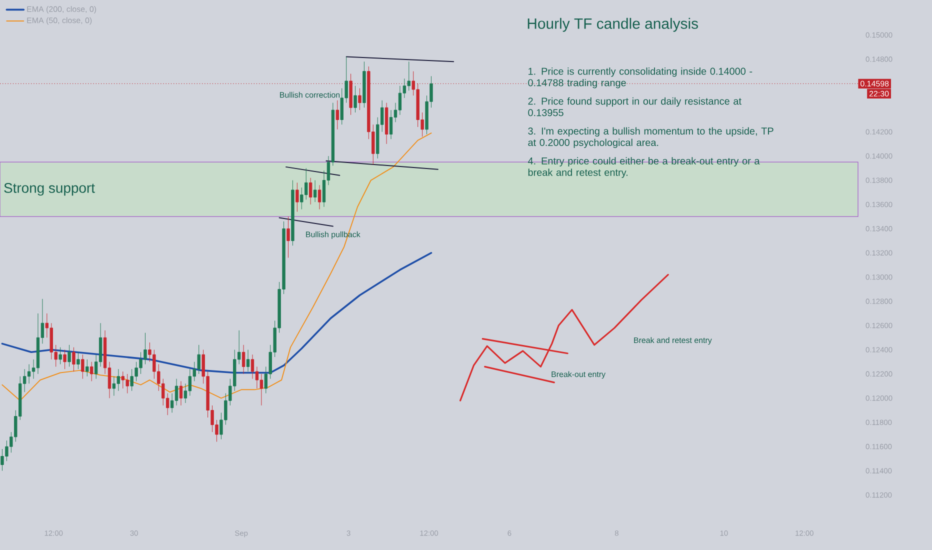 The height and width of the screenshot is (550, 932). I want to click on annotation: 1. Price is currently consolidating inside 0.14000 - 0.14788 trading range, so click(640, 78).